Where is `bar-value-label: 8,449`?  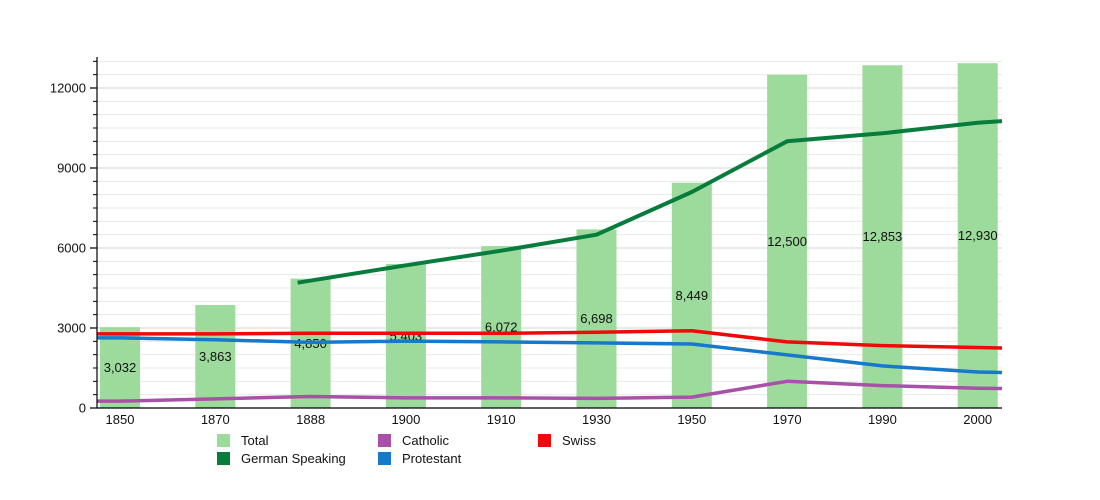 bar-value-label: 8,449 is located at coordinates (692, 295).